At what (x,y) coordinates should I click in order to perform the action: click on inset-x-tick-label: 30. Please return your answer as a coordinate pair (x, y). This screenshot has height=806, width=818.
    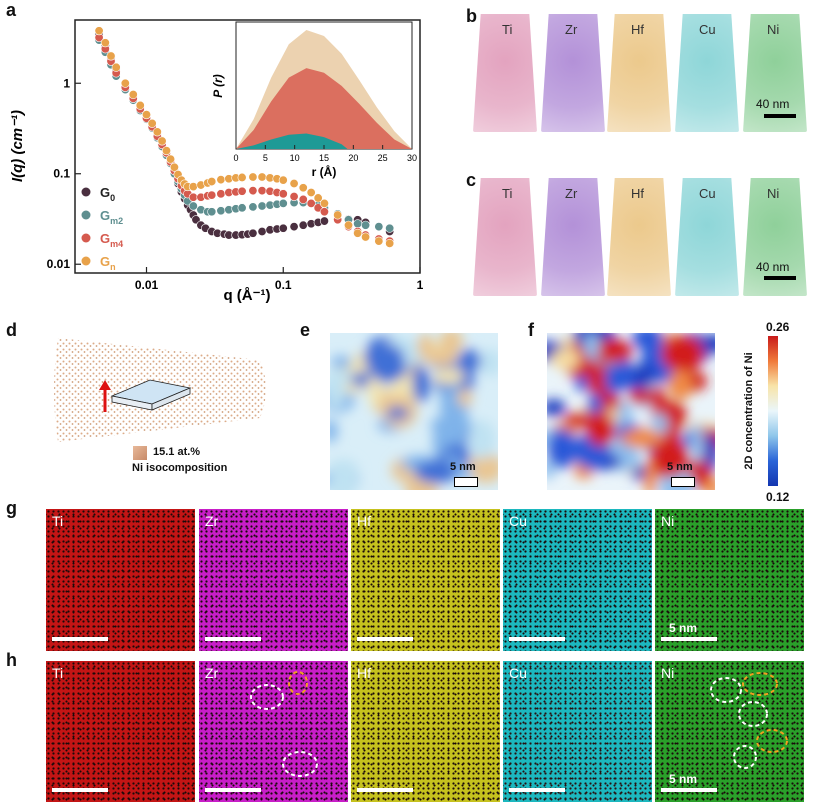
    Looking at the image, I should click on (412, 158).